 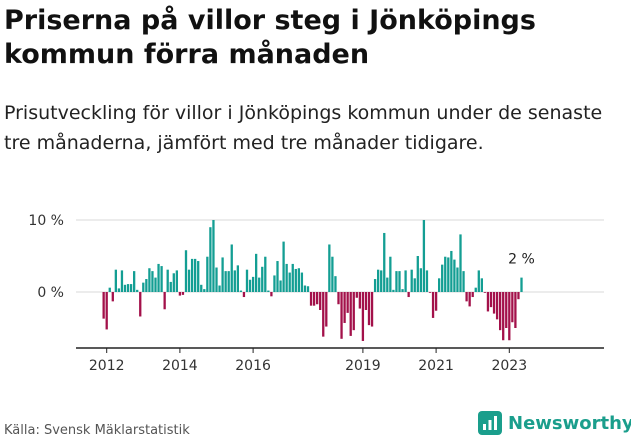 I want to click on x-tick-label: 2012, so click(x=107, y=366).